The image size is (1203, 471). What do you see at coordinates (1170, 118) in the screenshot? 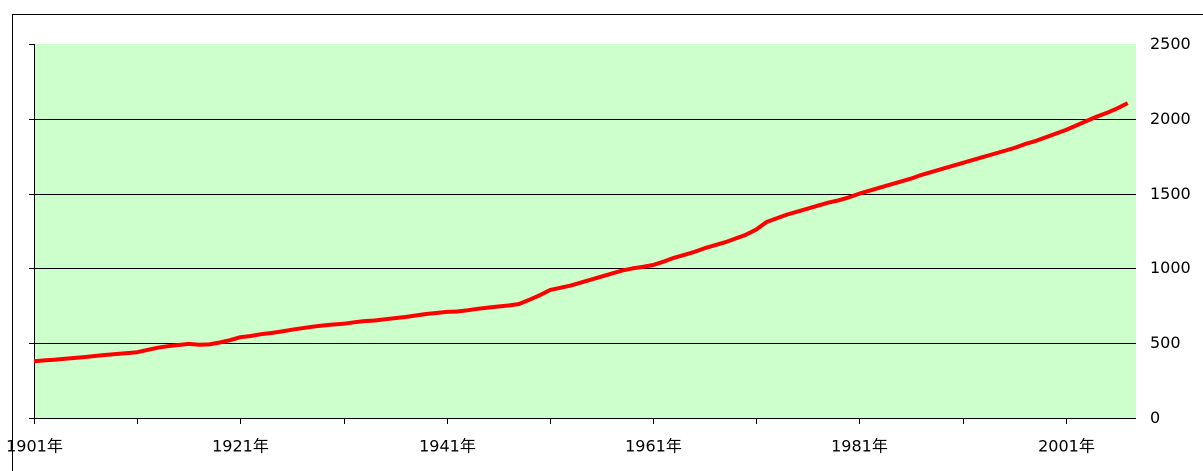
I see `y-tick-label: 2000` at bounding box center [1170, 118].